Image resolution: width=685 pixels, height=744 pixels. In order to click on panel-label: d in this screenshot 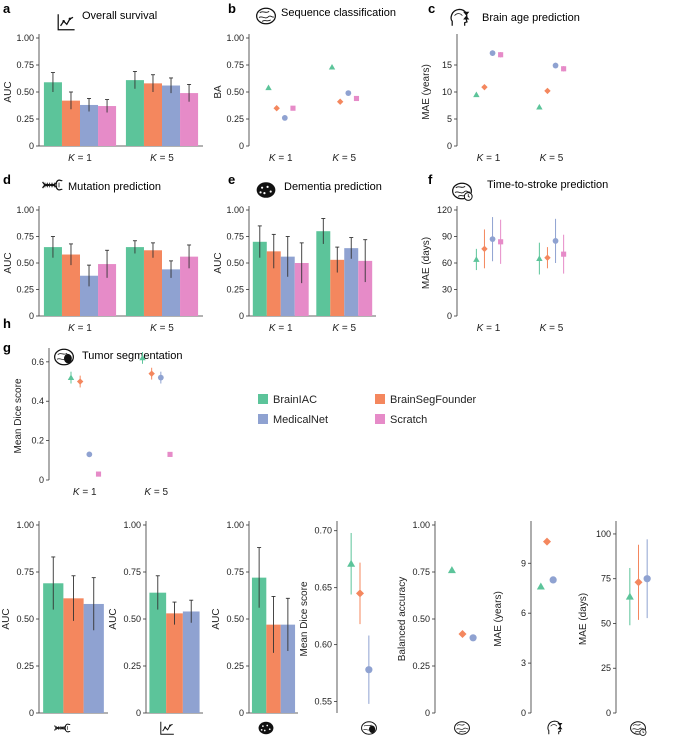, I will do `click(7, 179)`.